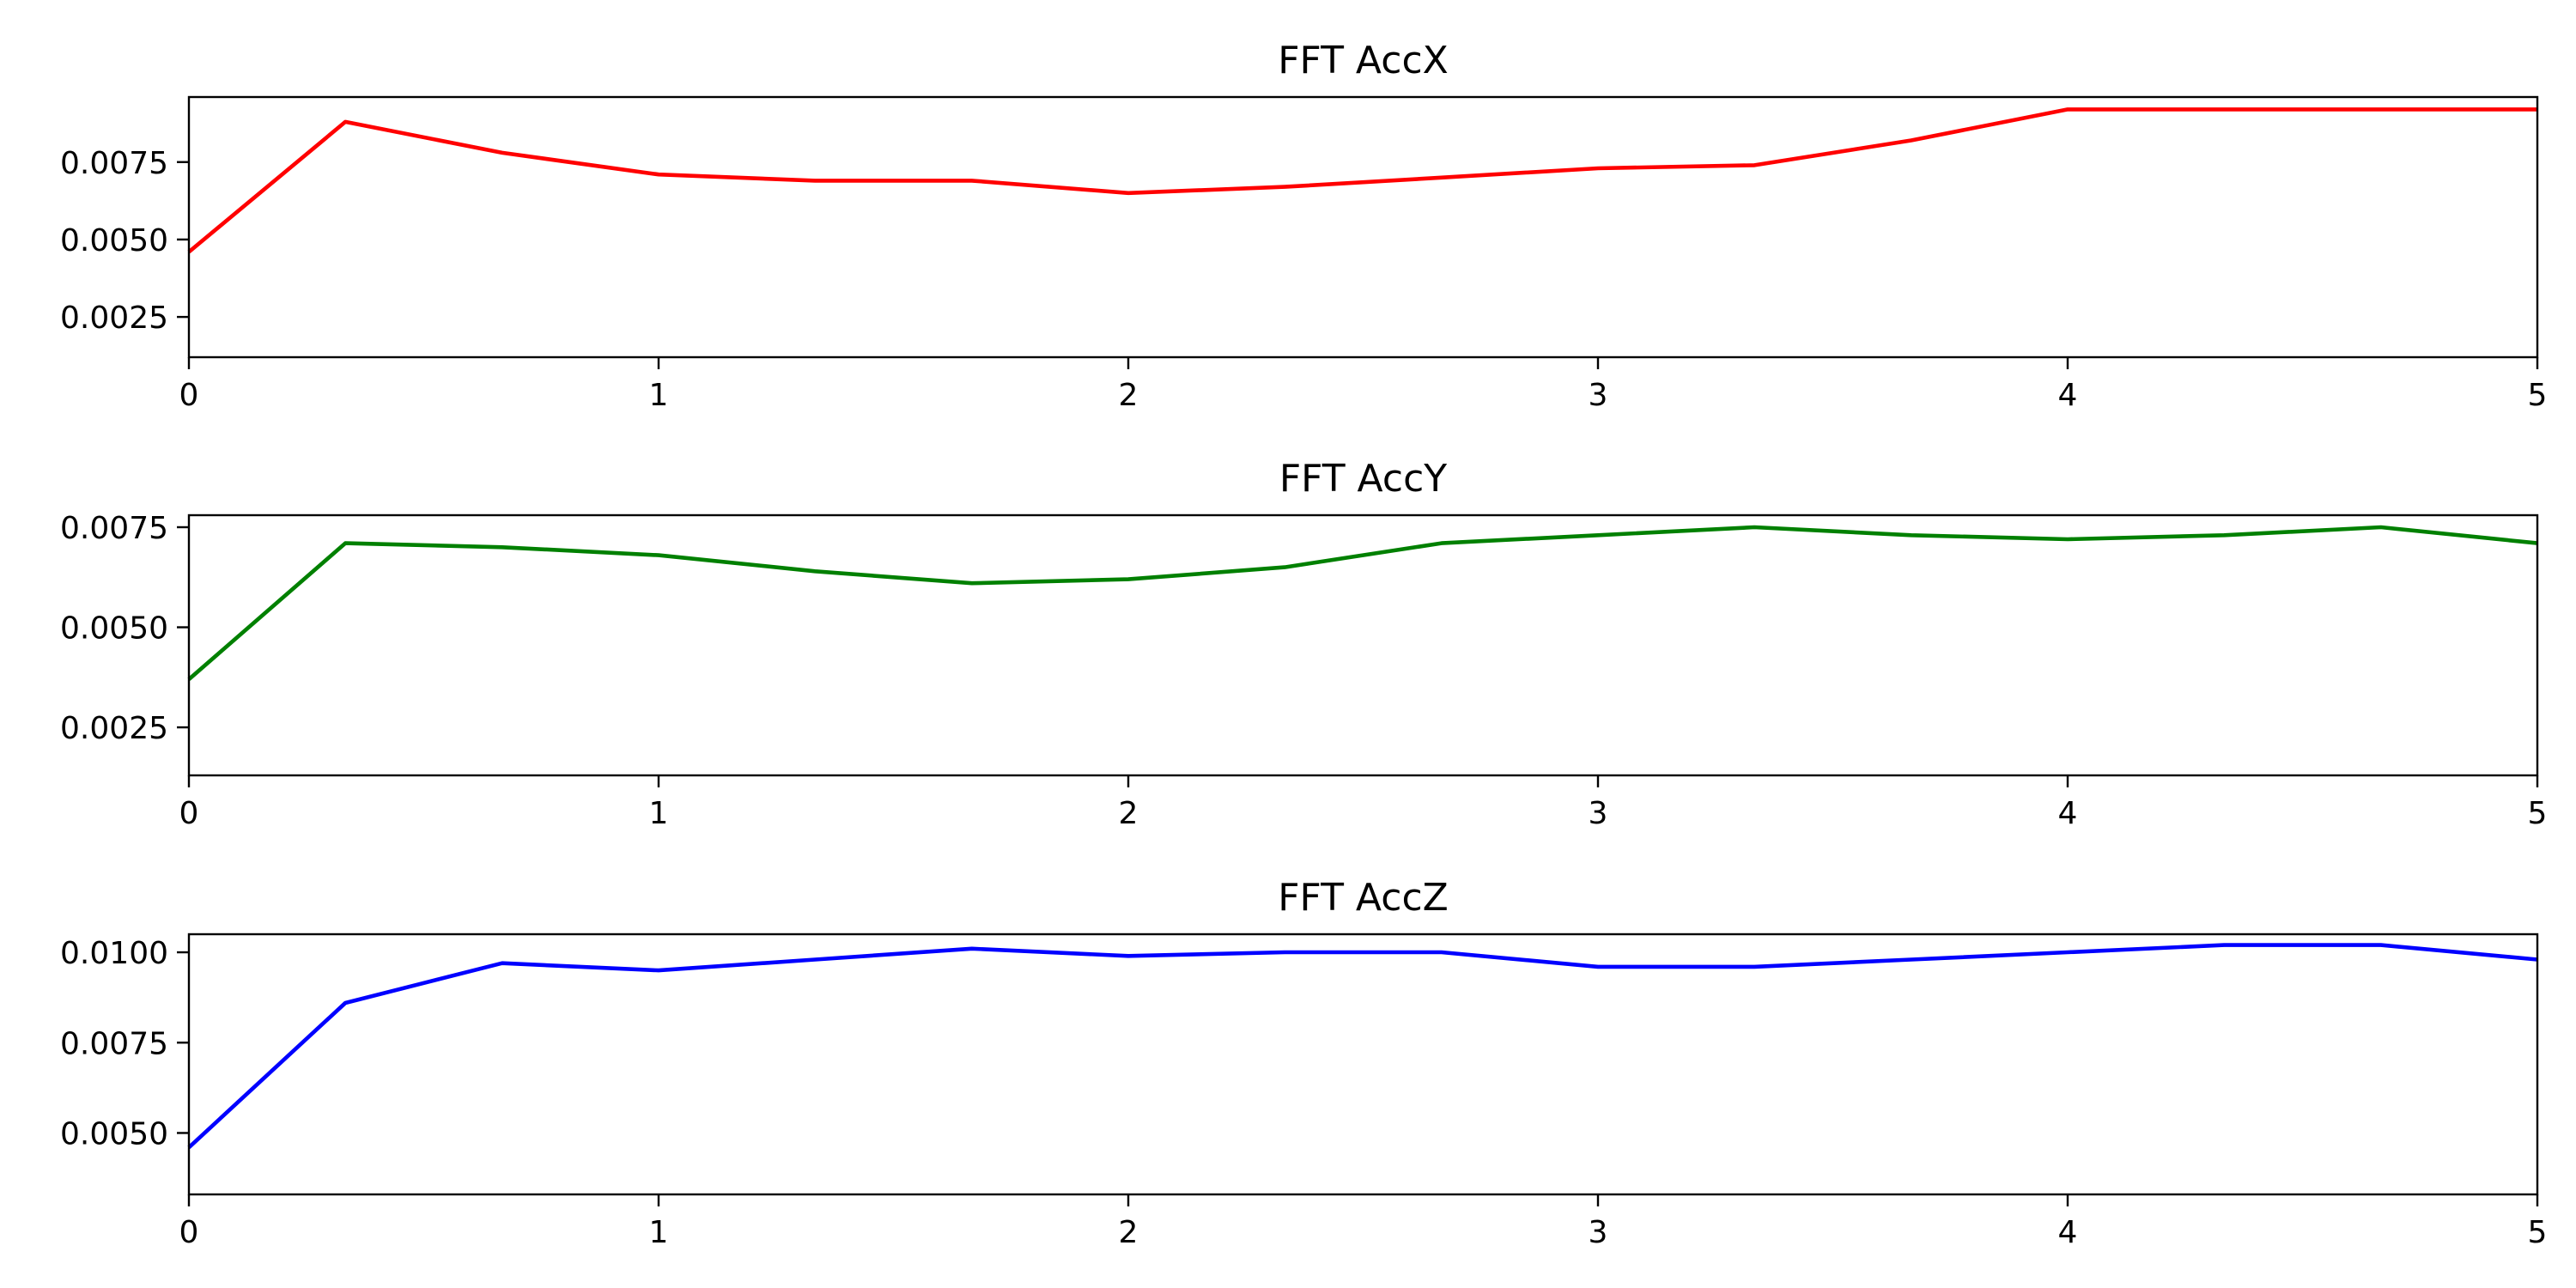 This screenshot has height=1288, width=2576. Describe the element at coordinates (1363, 898) in the screenshot. I see `subplot-title: FFT AccZ` at that location.